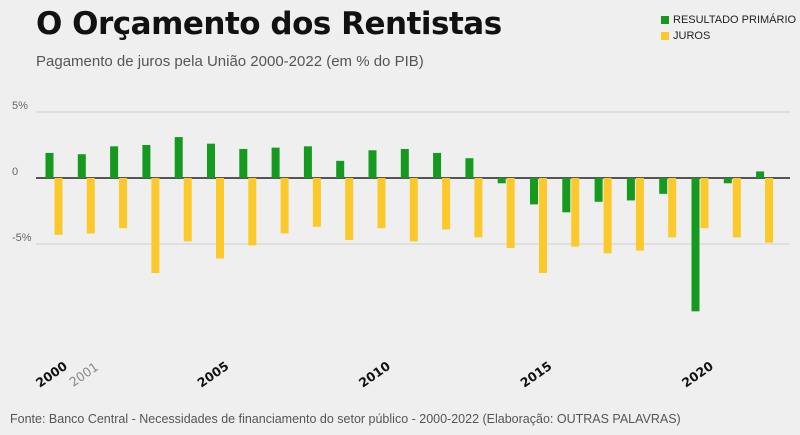  I want to click on bar-juros-2013, so click(478, 208).